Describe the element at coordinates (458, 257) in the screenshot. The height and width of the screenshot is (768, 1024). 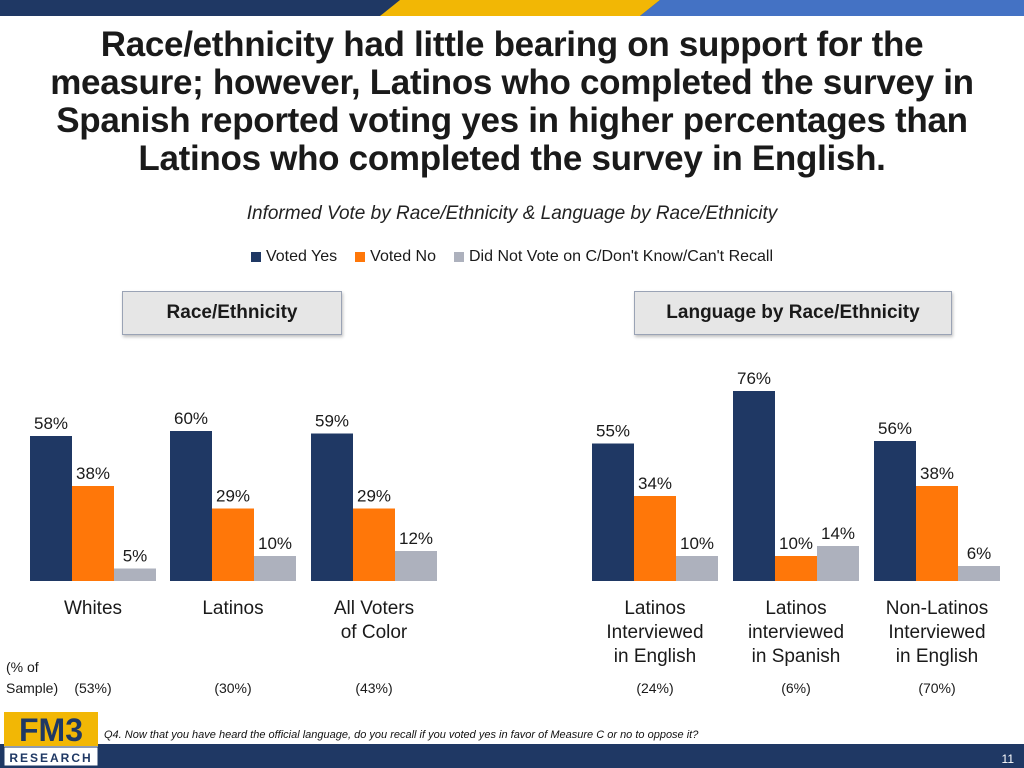
I see `legend-swatch-dnv` at that location.